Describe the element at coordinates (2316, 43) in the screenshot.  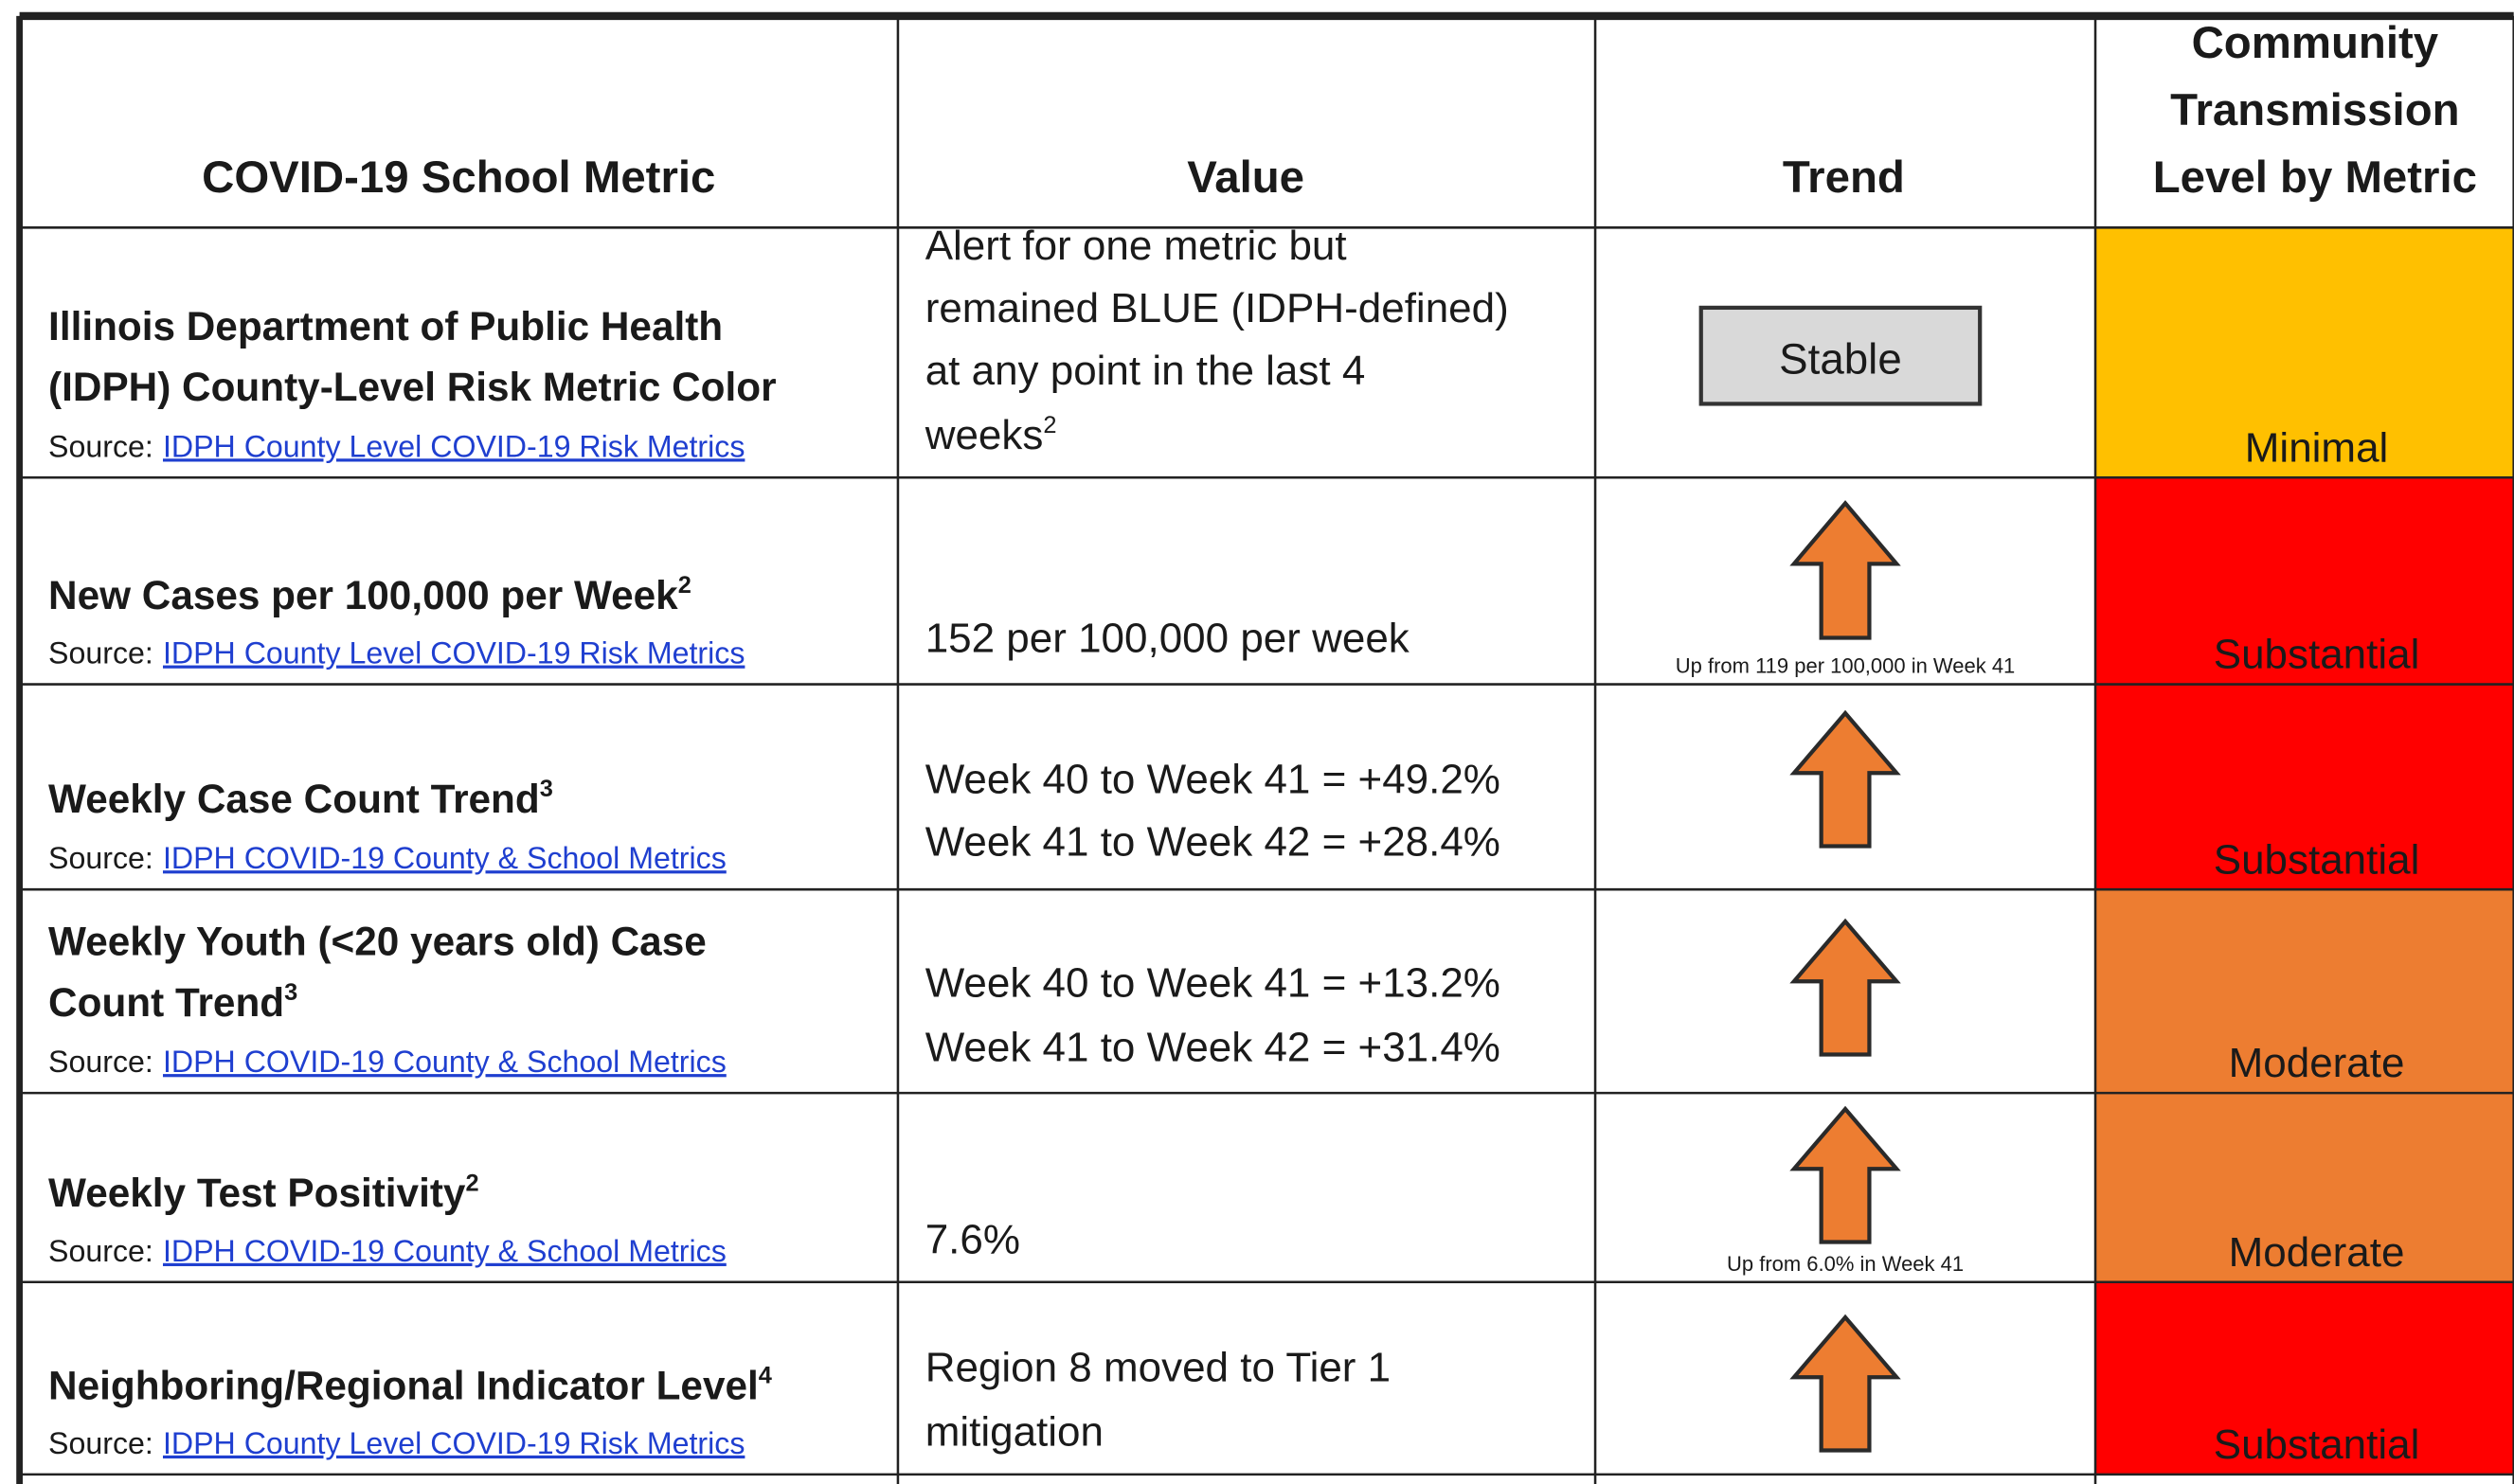
I see `column-header: Community` at that location.